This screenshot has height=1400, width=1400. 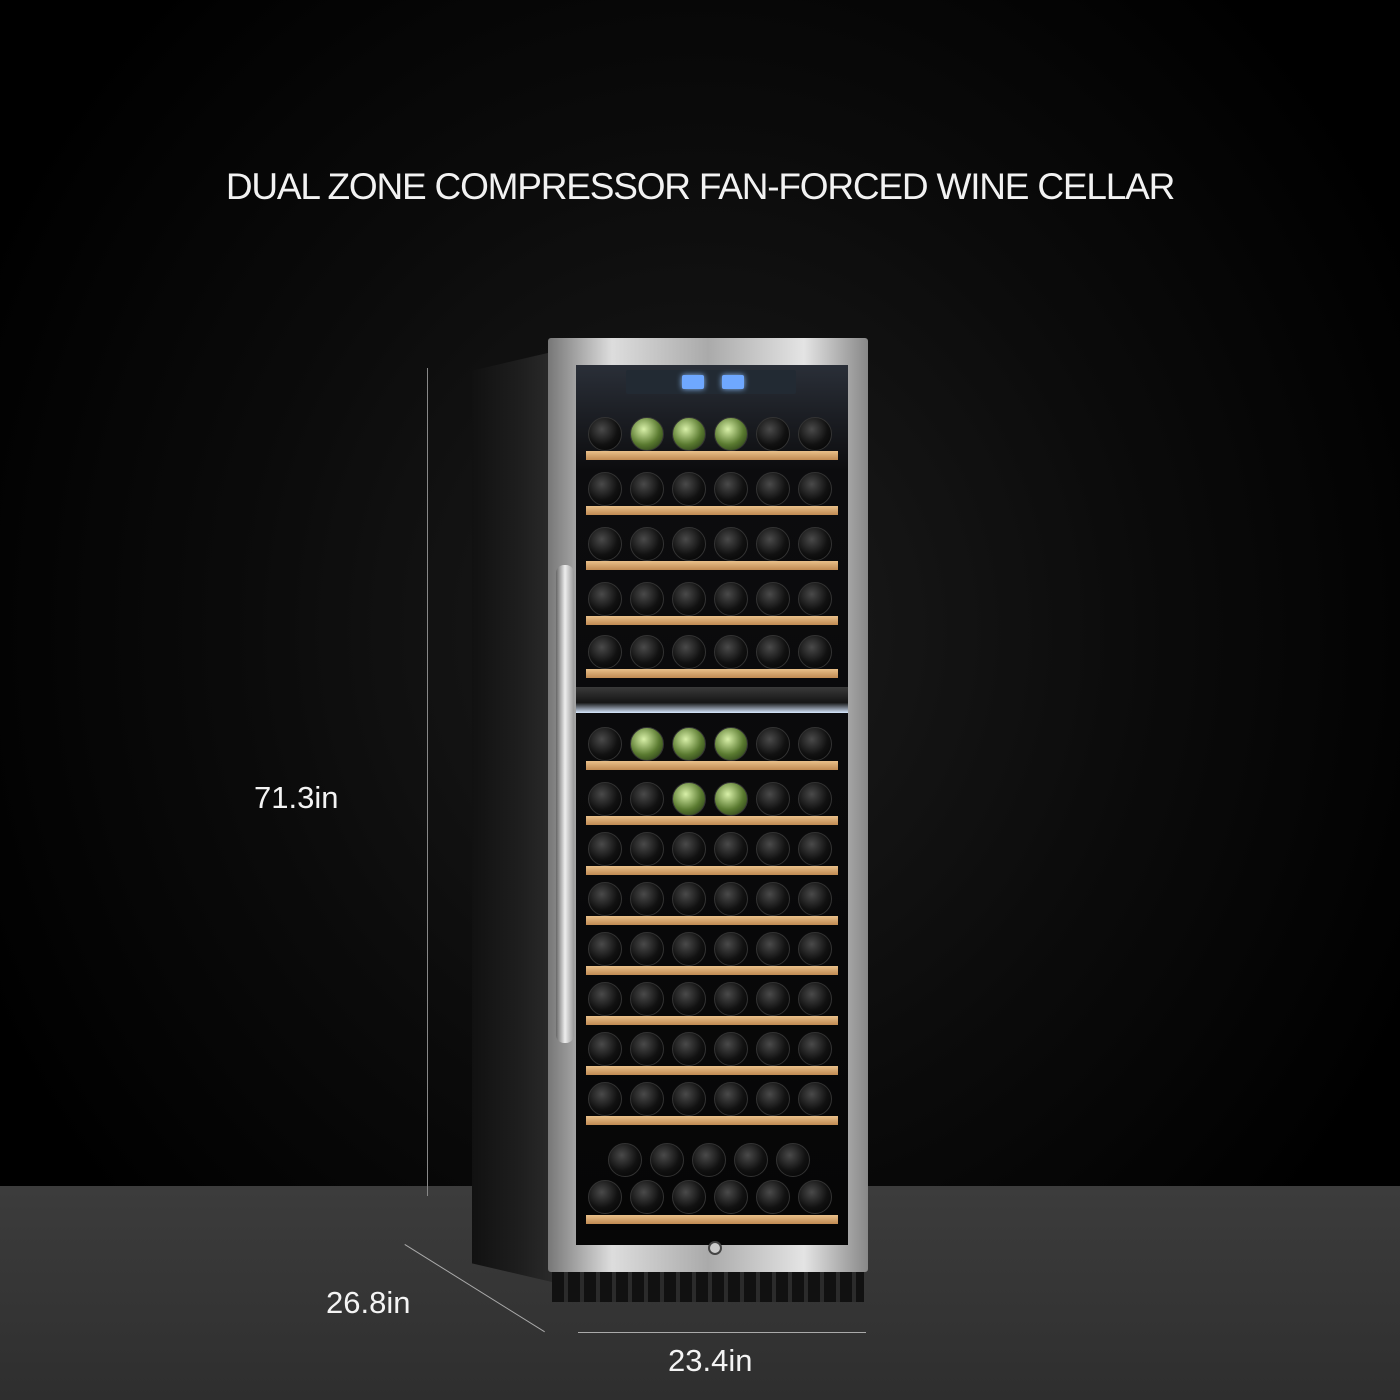 What do you see at coordinates (715, 1248) in the screenshot?
I see `lock-icon` at bounding box center [715, 1248].